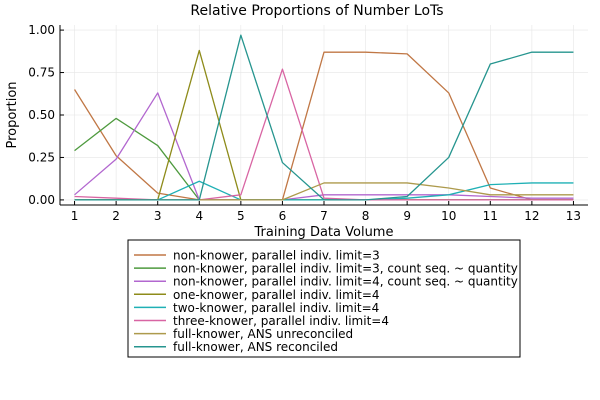 The height and width of the screenshot is (400, 600). Describe the element at coordinates (241, 216) in the screenshot. I see `x-tick-label: 5` at that location.